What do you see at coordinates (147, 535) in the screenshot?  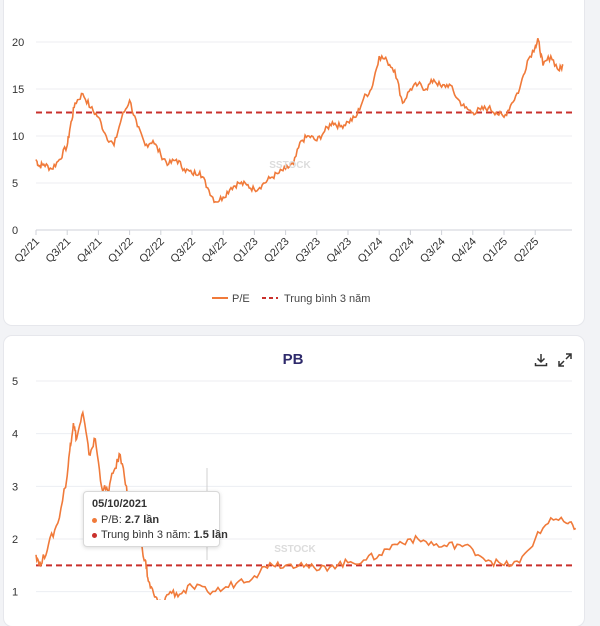 I see `tooltip-avg-label: Trung bình 3 năm:` at bounding box center [147, 535].